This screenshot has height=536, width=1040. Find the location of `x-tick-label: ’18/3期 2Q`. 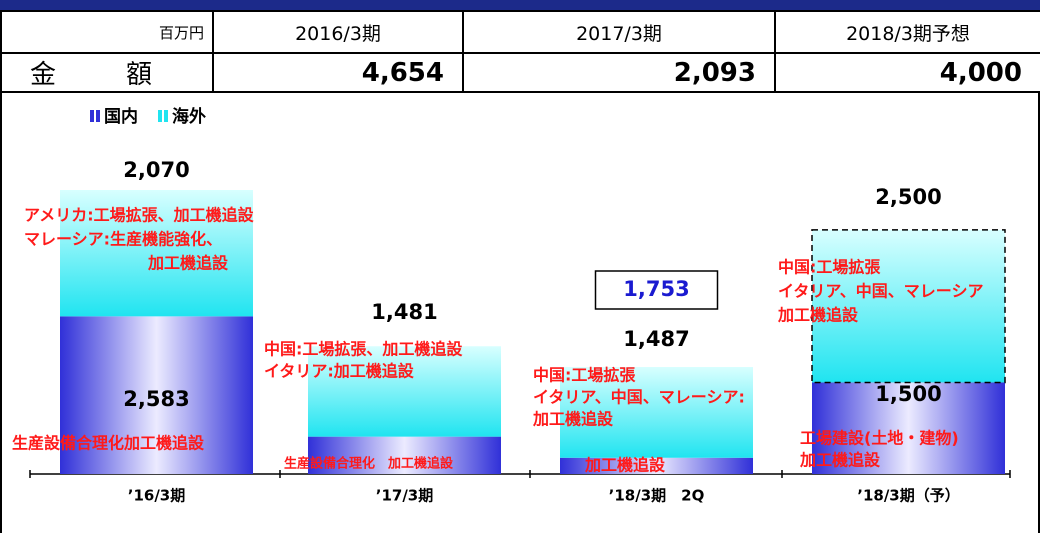

x-tick-label: ’18/3期 2Q is located at coordinates (657, 496).